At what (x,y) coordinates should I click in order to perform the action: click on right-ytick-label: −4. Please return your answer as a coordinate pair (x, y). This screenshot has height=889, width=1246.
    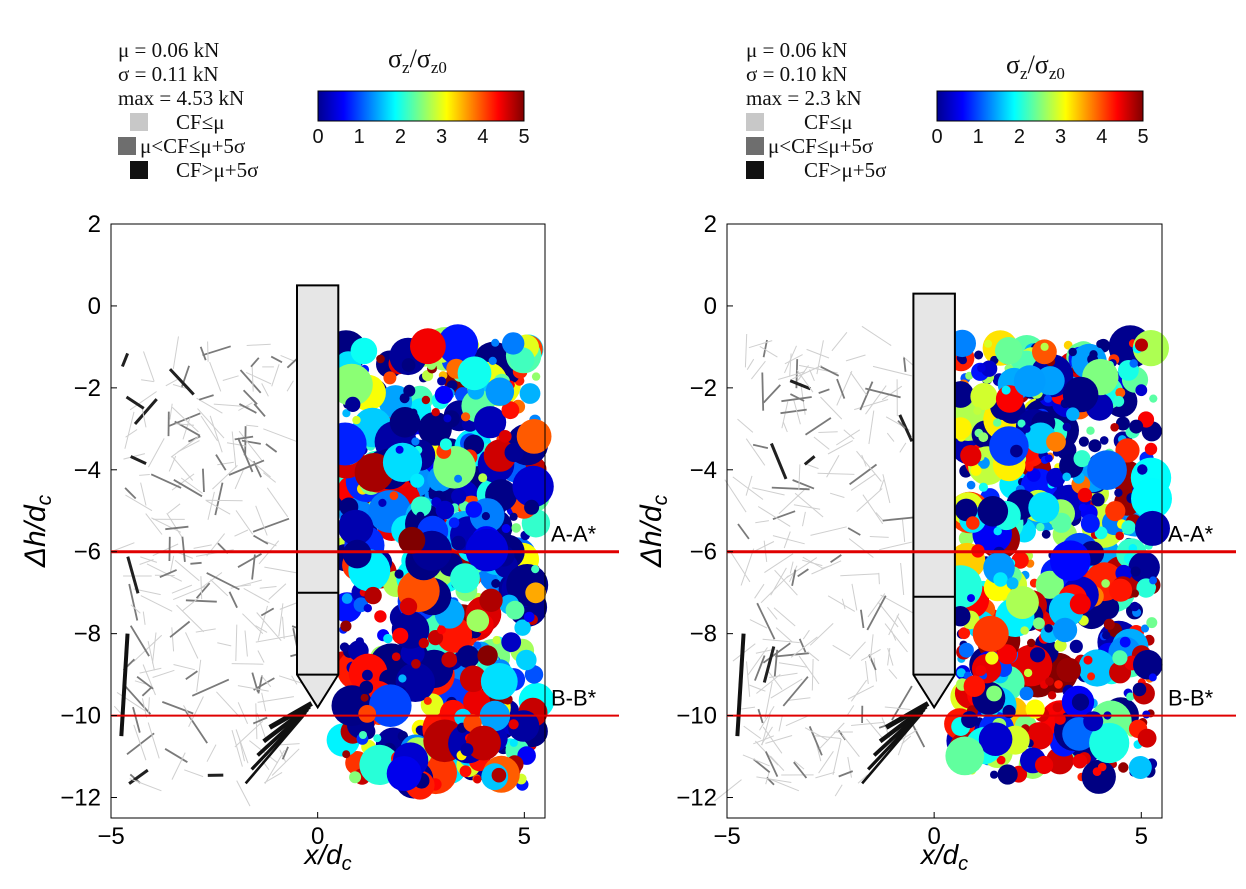
    Looking at the image, I should click on (703, 470).